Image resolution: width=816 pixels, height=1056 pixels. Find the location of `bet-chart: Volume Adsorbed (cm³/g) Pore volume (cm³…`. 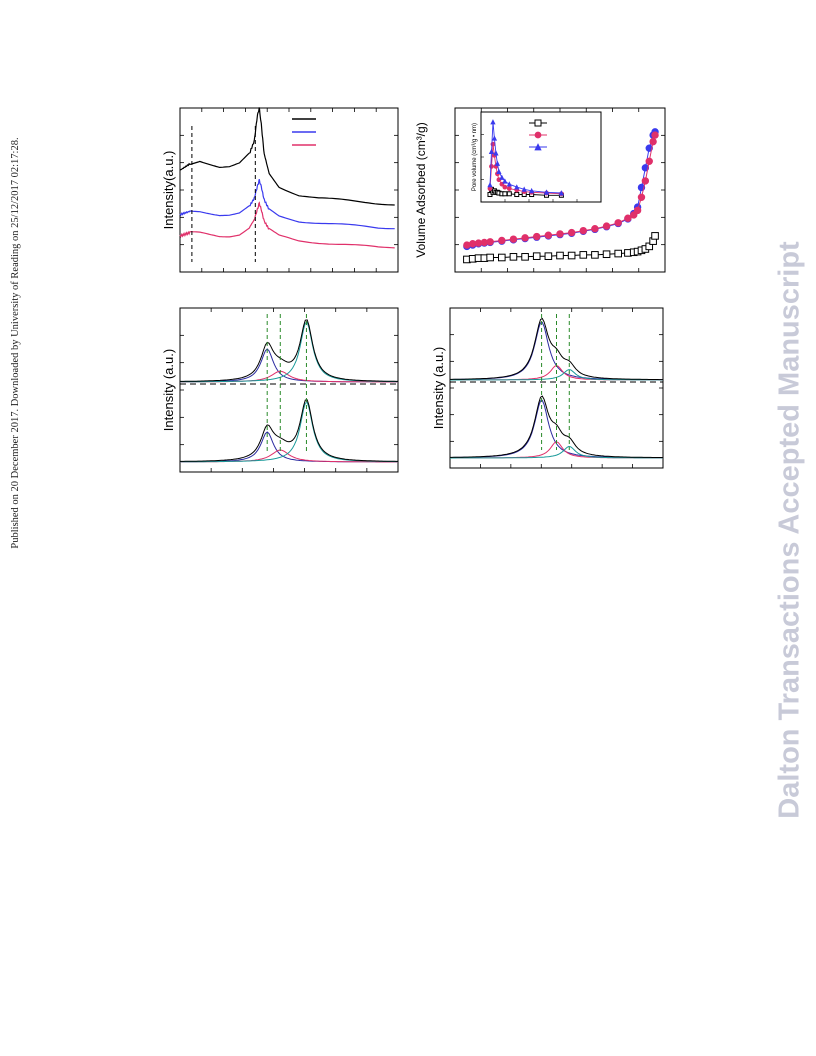

bet-chart: Volume Adsorbed (cm³/g) Pore volume (cm³… is located at coordinates (540, 190).